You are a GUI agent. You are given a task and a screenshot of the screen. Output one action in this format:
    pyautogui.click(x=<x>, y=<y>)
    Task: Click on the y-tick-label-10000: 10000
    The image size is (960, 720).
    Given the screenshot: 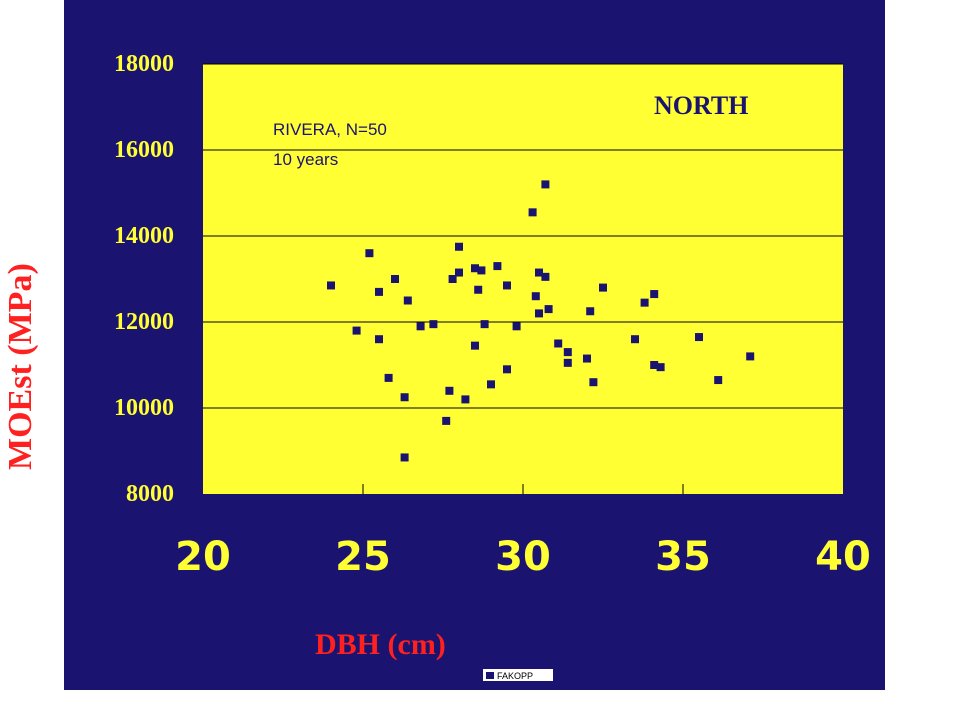 What is the action you would take?
    pyautogui.click(x=144, y=408)
    